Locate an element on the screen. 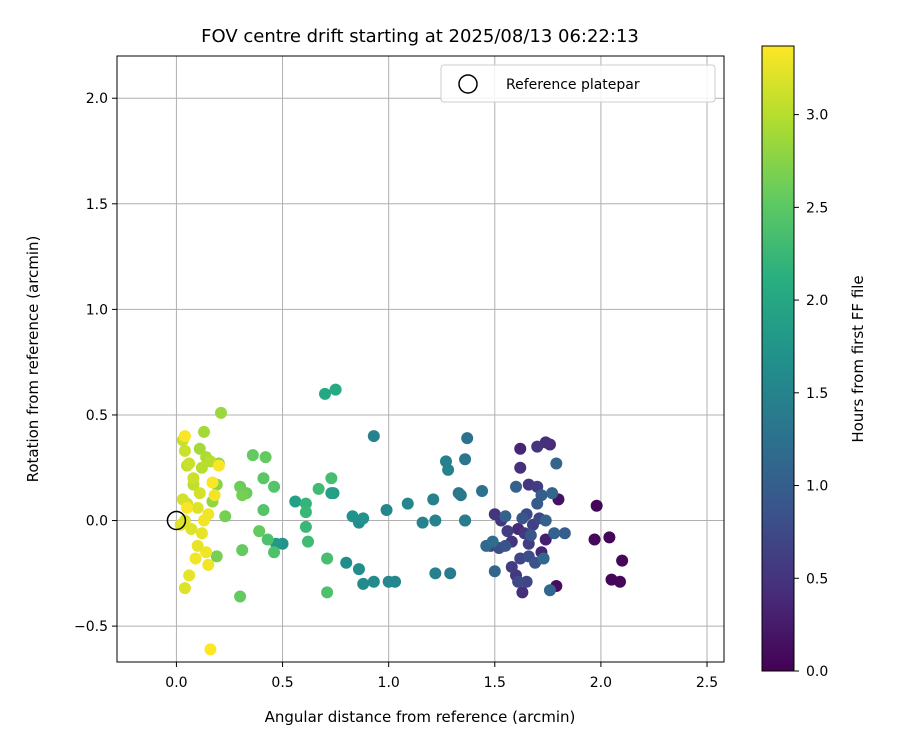 Image resolution: width=900 pixels, height=750 pixels. colorbar-gradient is located at coordinates (778, 358).